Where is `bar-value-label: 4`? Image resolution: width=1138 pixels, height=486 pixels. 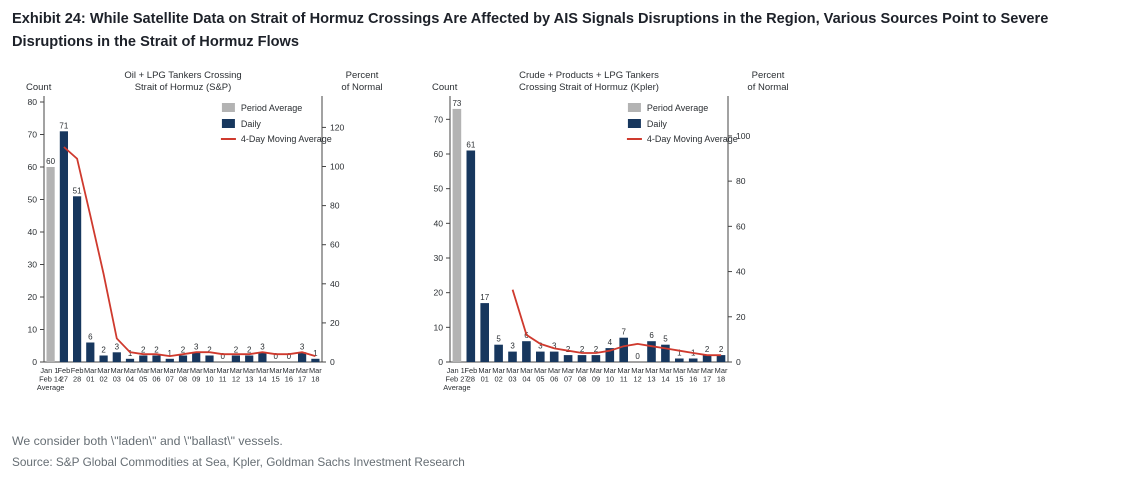
bar-value-label: 4 is located at coordinates (610, 342).